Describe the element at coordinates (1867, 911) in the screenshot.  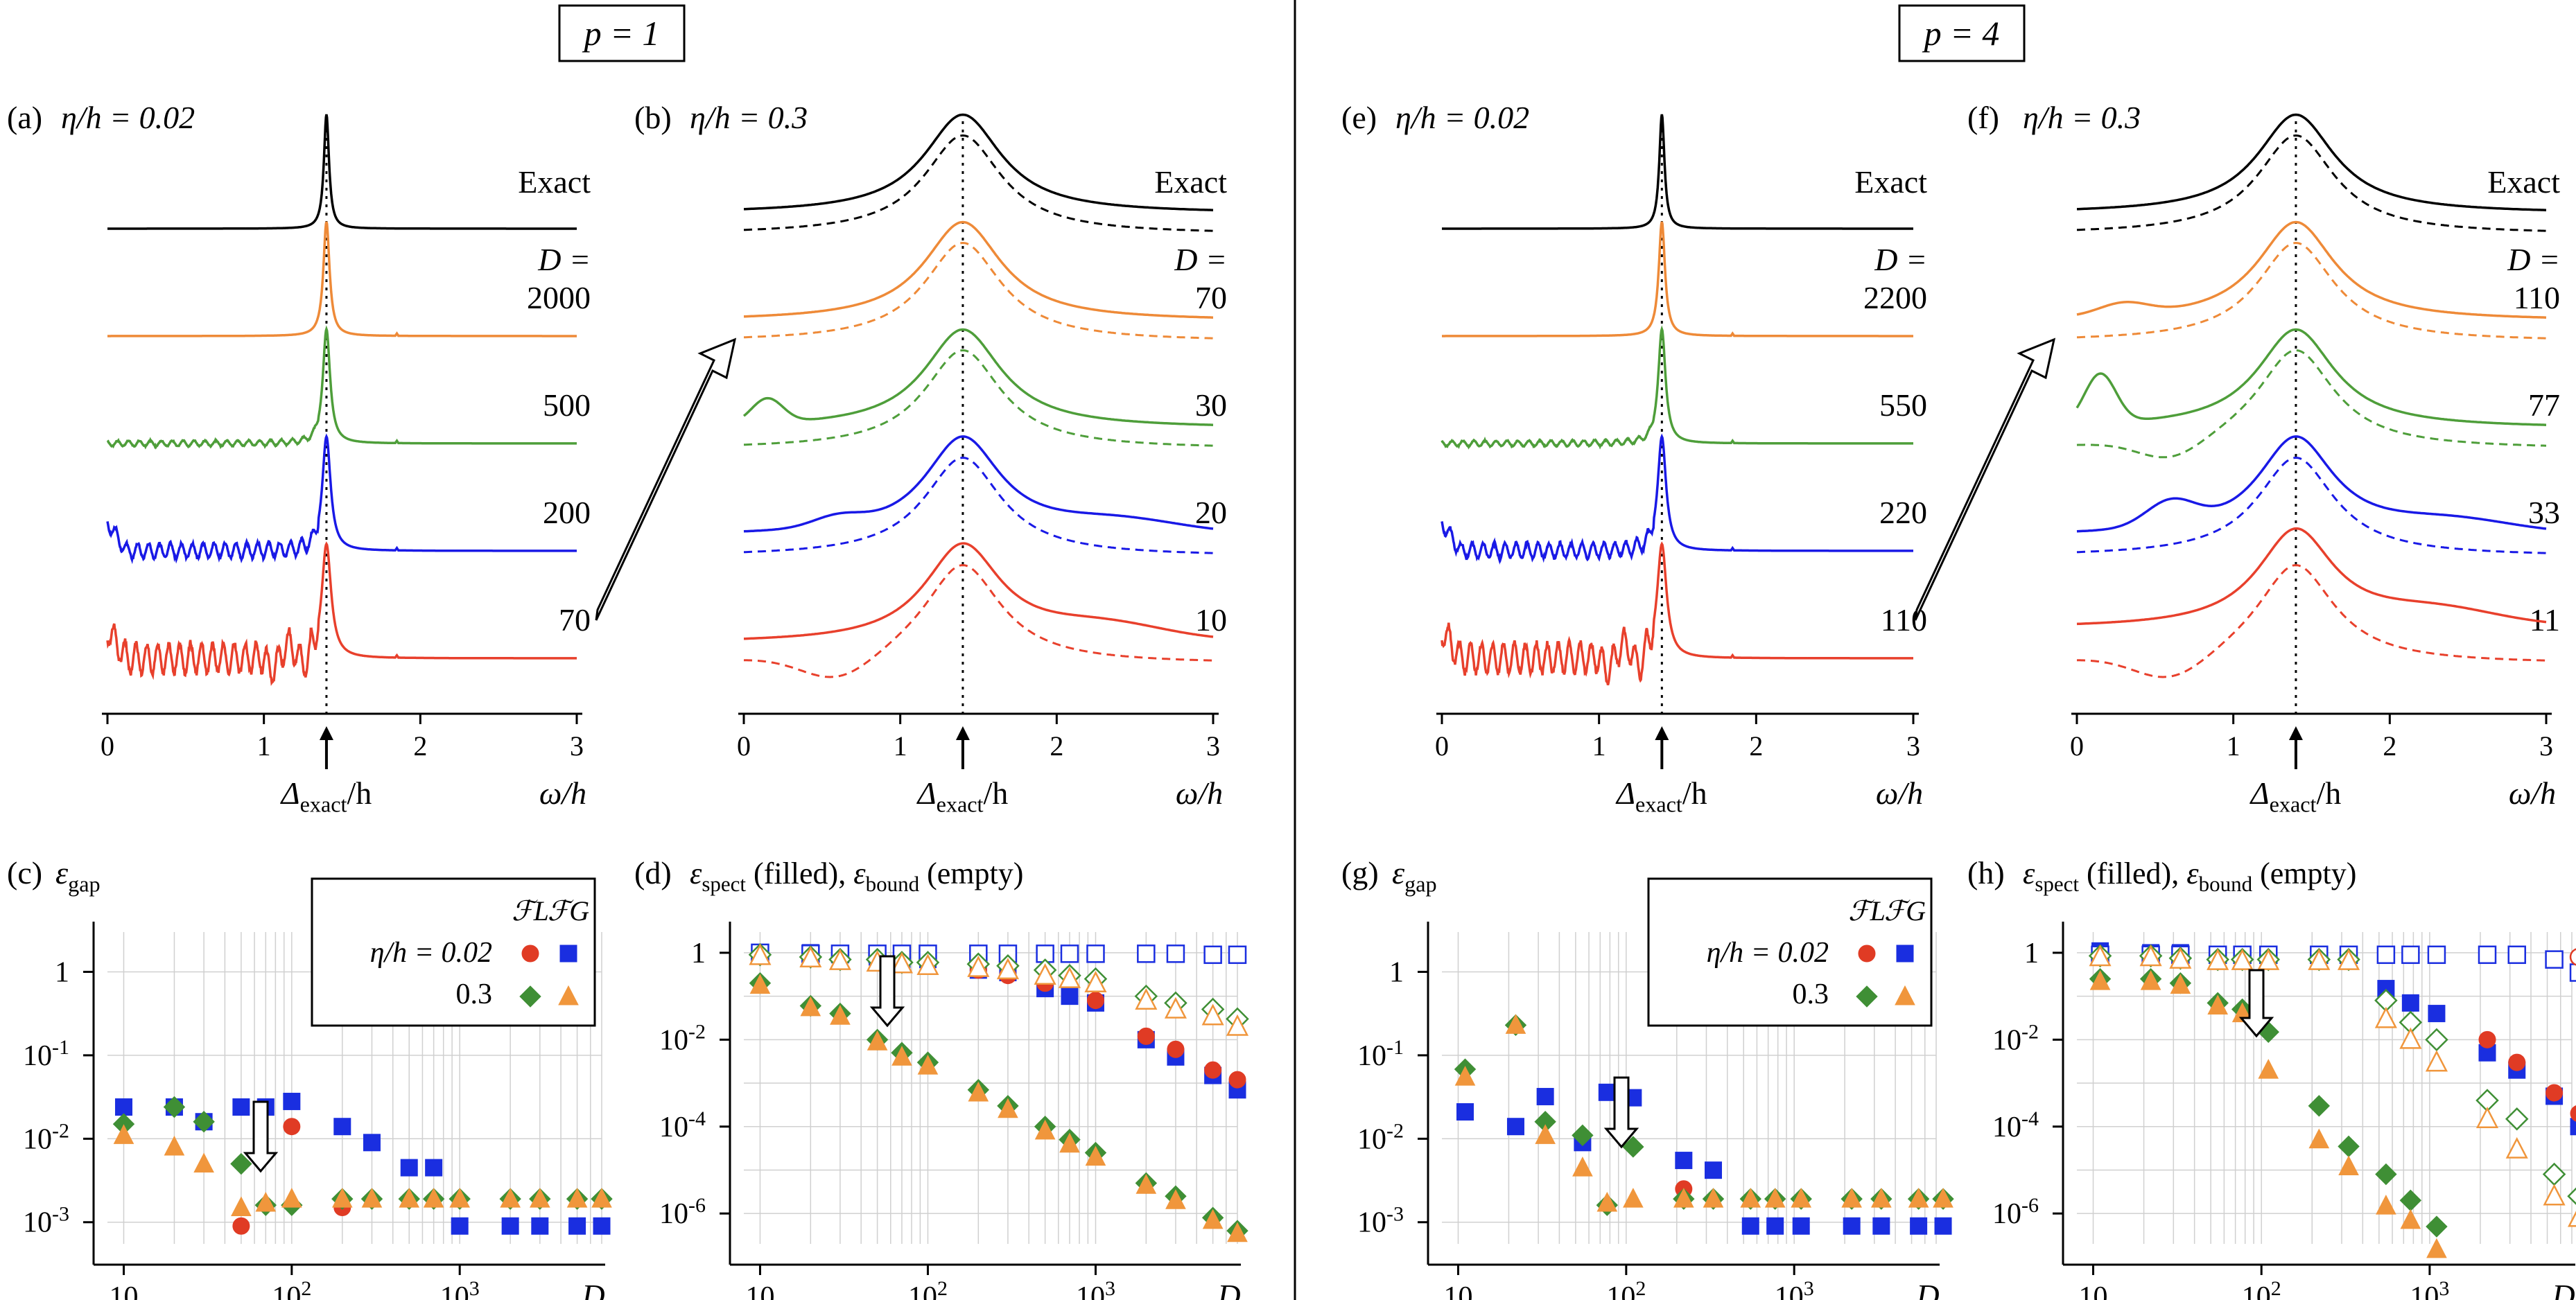
I see `legend-column-header: ℱL` at that location.